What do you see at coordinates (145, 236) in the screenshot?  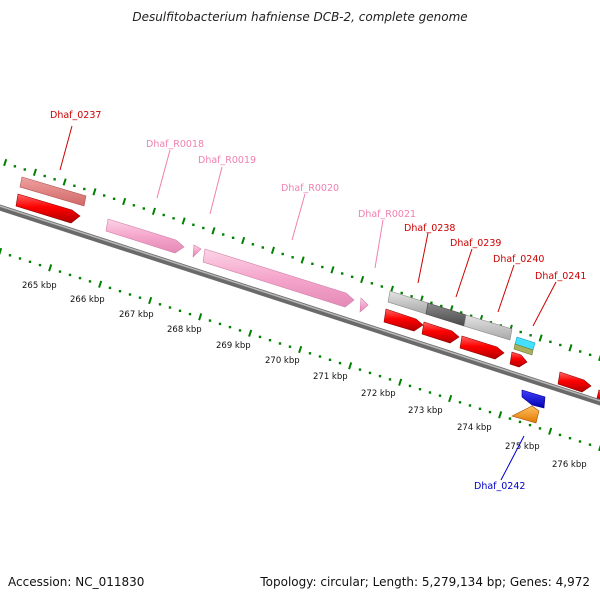 I see `rna-dhaf-r0018` at bounding box center [145, 236].